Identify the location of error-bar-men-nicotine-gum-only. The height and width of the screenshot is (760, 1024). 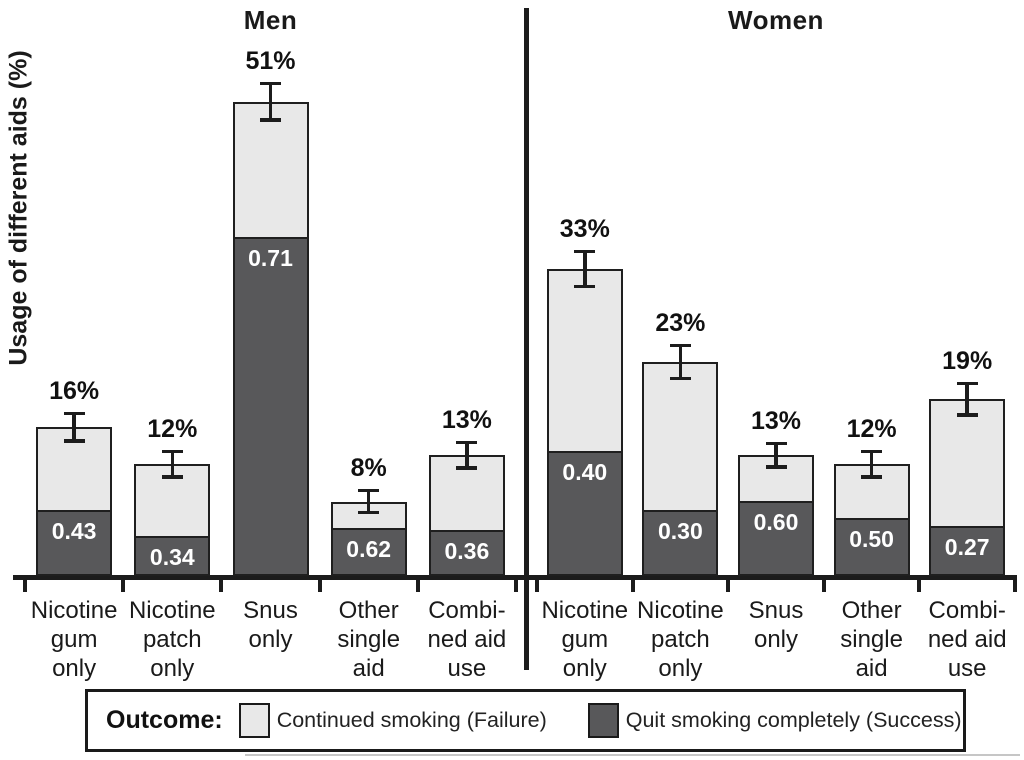
(74, 427).